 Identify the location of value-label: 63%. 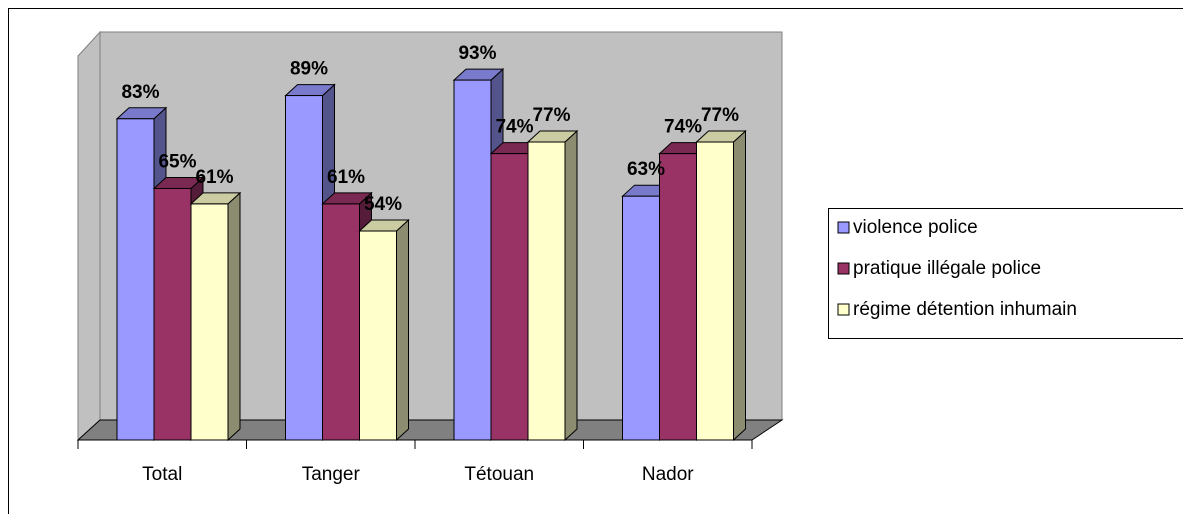
(646, 169).